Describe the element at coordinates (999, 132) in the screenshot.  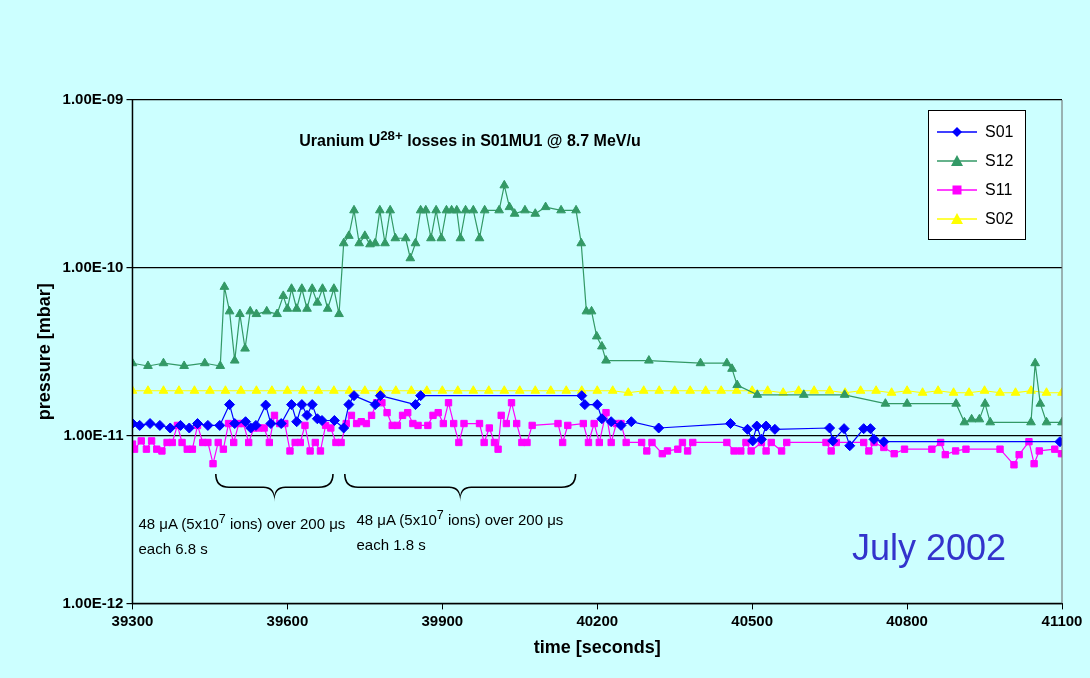
I see `legend-label: S01` at that location.